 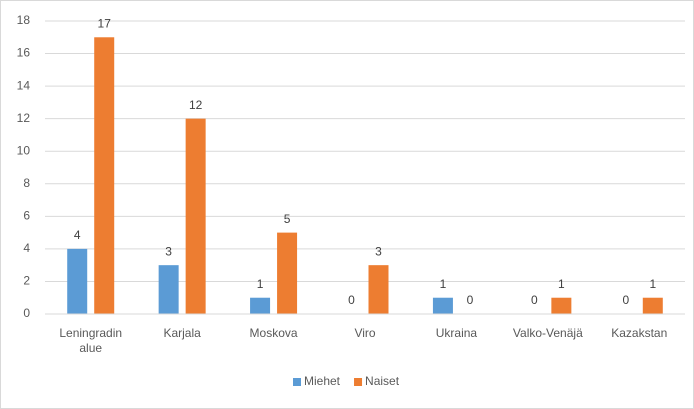 What do you see at coordinates (322, 381) in the screenshot?
I see `legend-label: Miehet` at bounding box center [322, 381].